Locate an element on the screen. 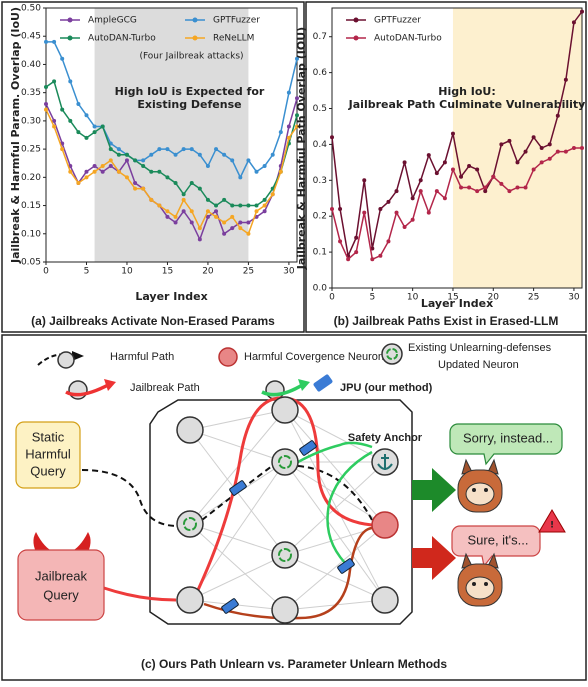 Image resolution: width=588 pixels, height=687 pixels. x-axis-label: Layer Index is located at coordinates (457, 303).